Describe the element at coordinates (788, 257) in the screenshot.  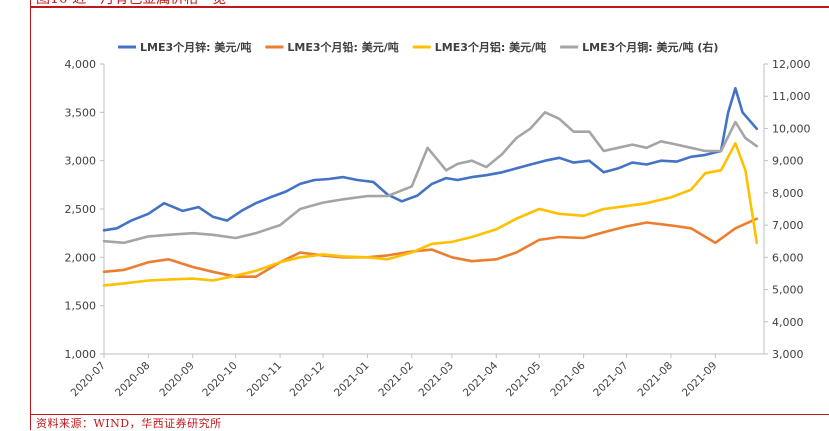
I see `right-tick-label: 6,000` at that location.